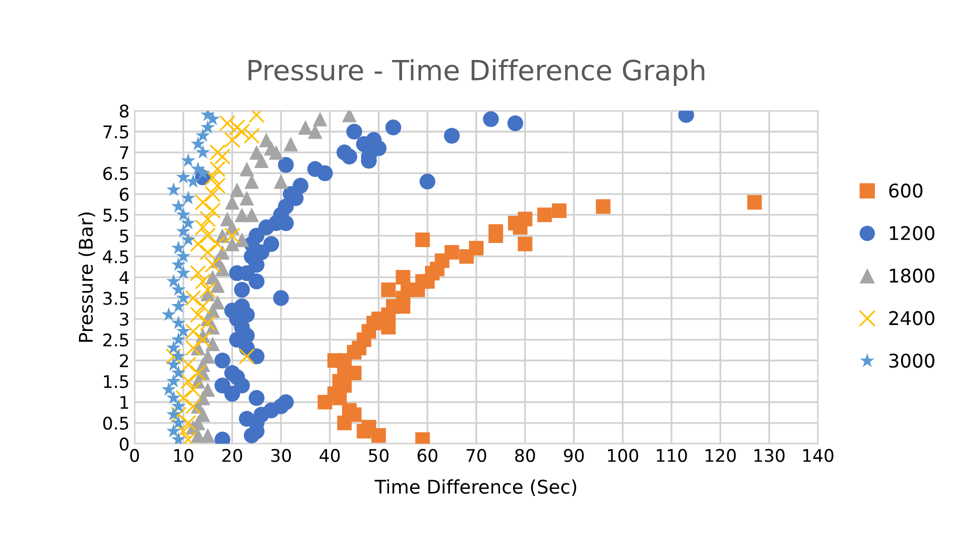 This screenshot has width=968, height=554. I want to click on y-tick-label: 7.5, so click(116, 132).